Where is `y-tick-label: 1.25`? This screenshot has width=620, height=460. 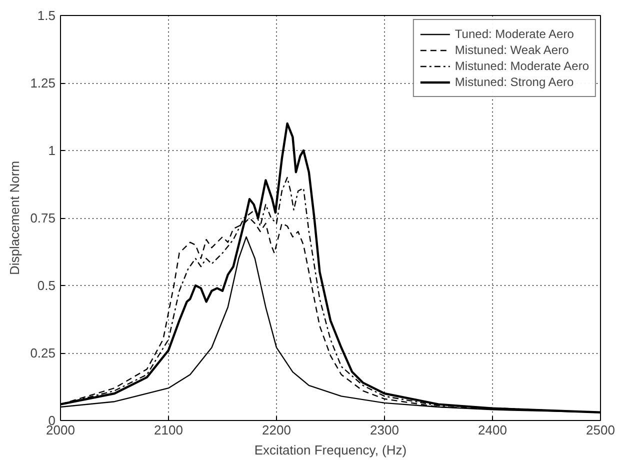 y-tick-label: 1.25 is located at coordinates (43, 83).